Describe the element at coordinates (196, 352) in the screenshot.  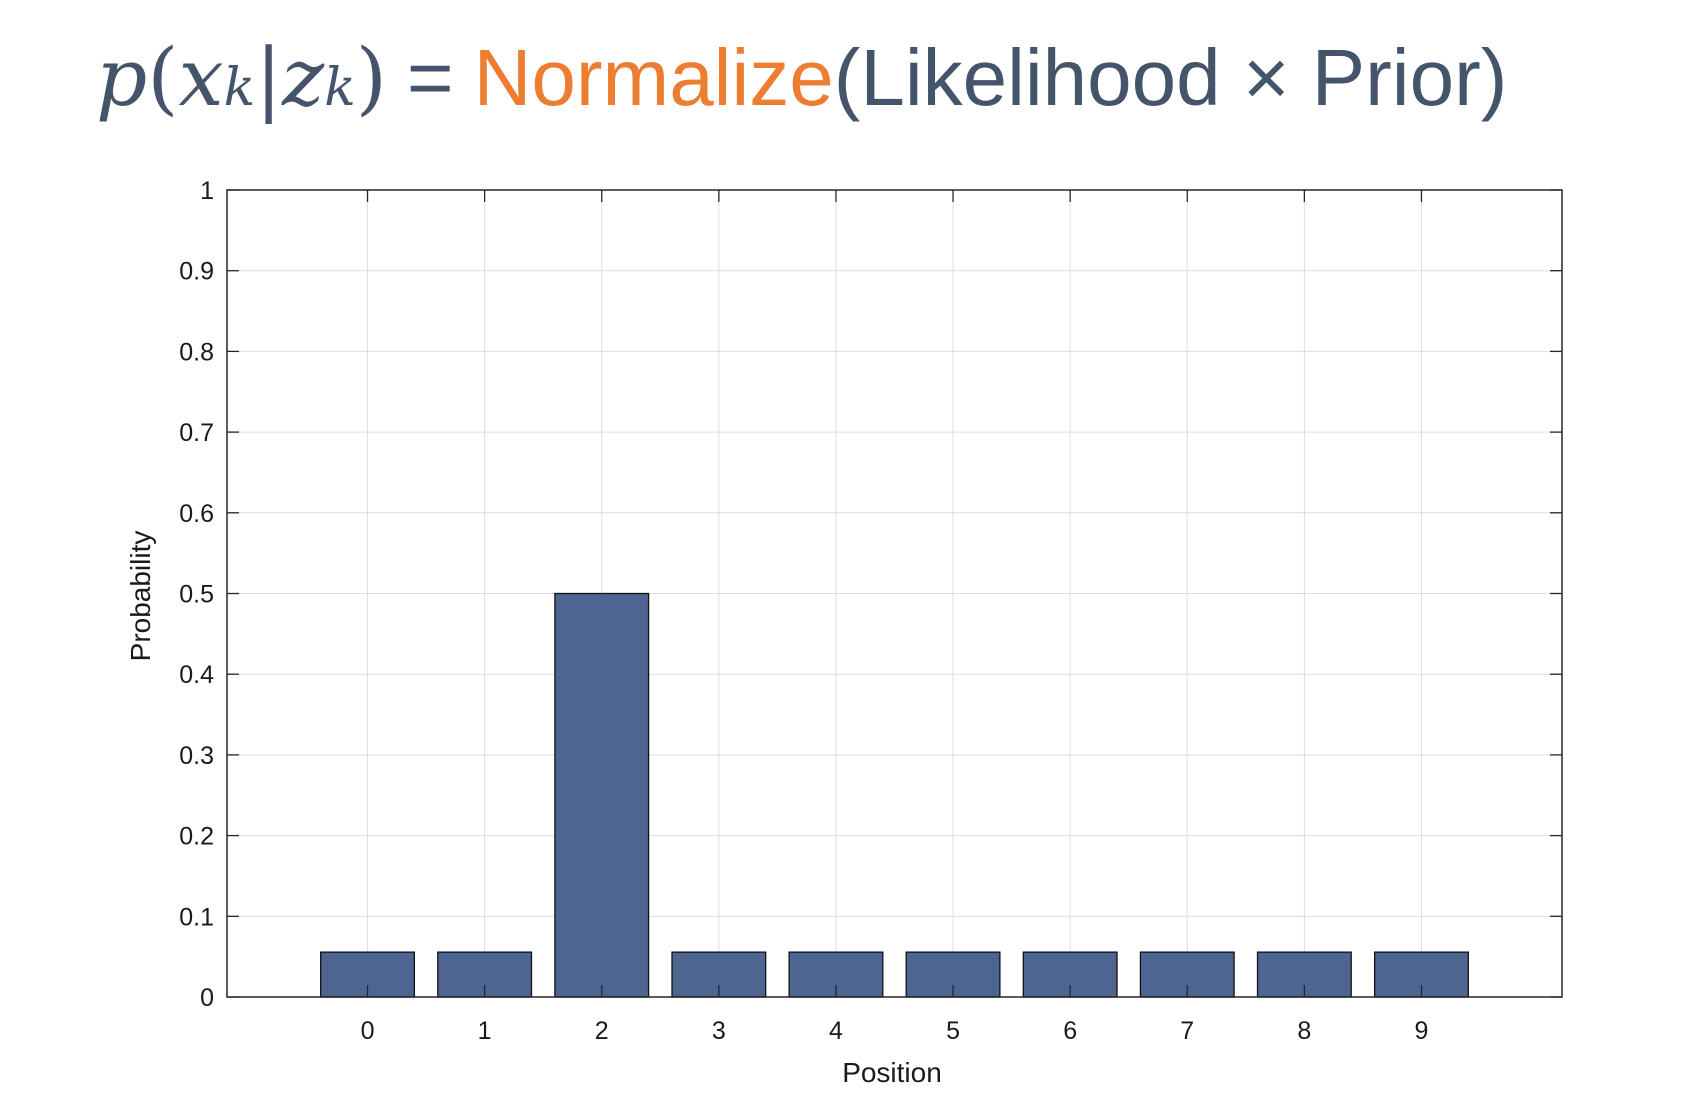
I see `y-tick-label: 0.8` at that location.